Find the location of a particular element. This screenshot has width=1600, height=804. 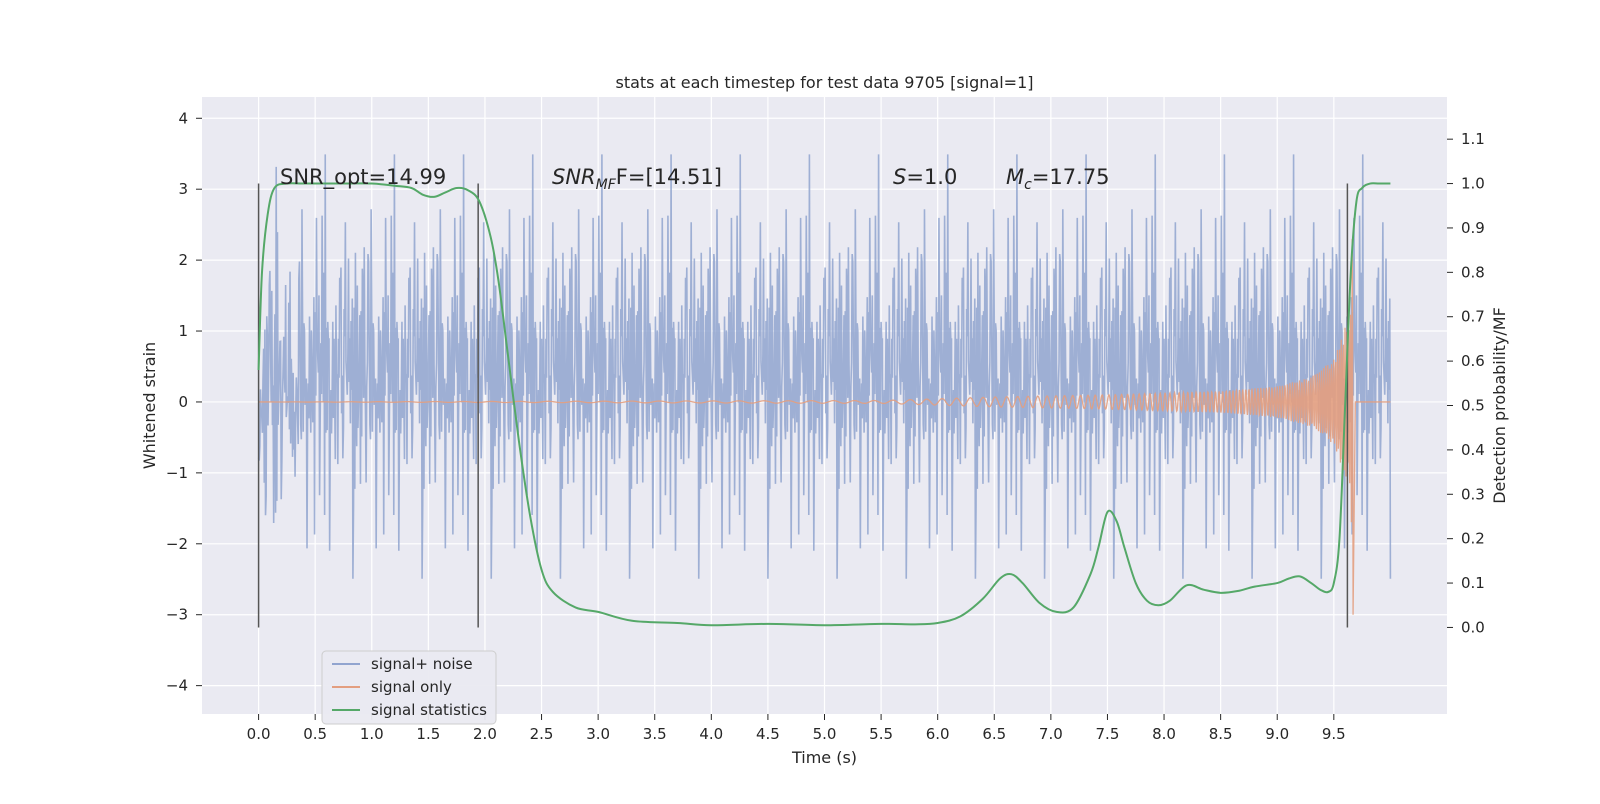

x-tick-label-10: 5.0 is located at coordinates (825, 734).